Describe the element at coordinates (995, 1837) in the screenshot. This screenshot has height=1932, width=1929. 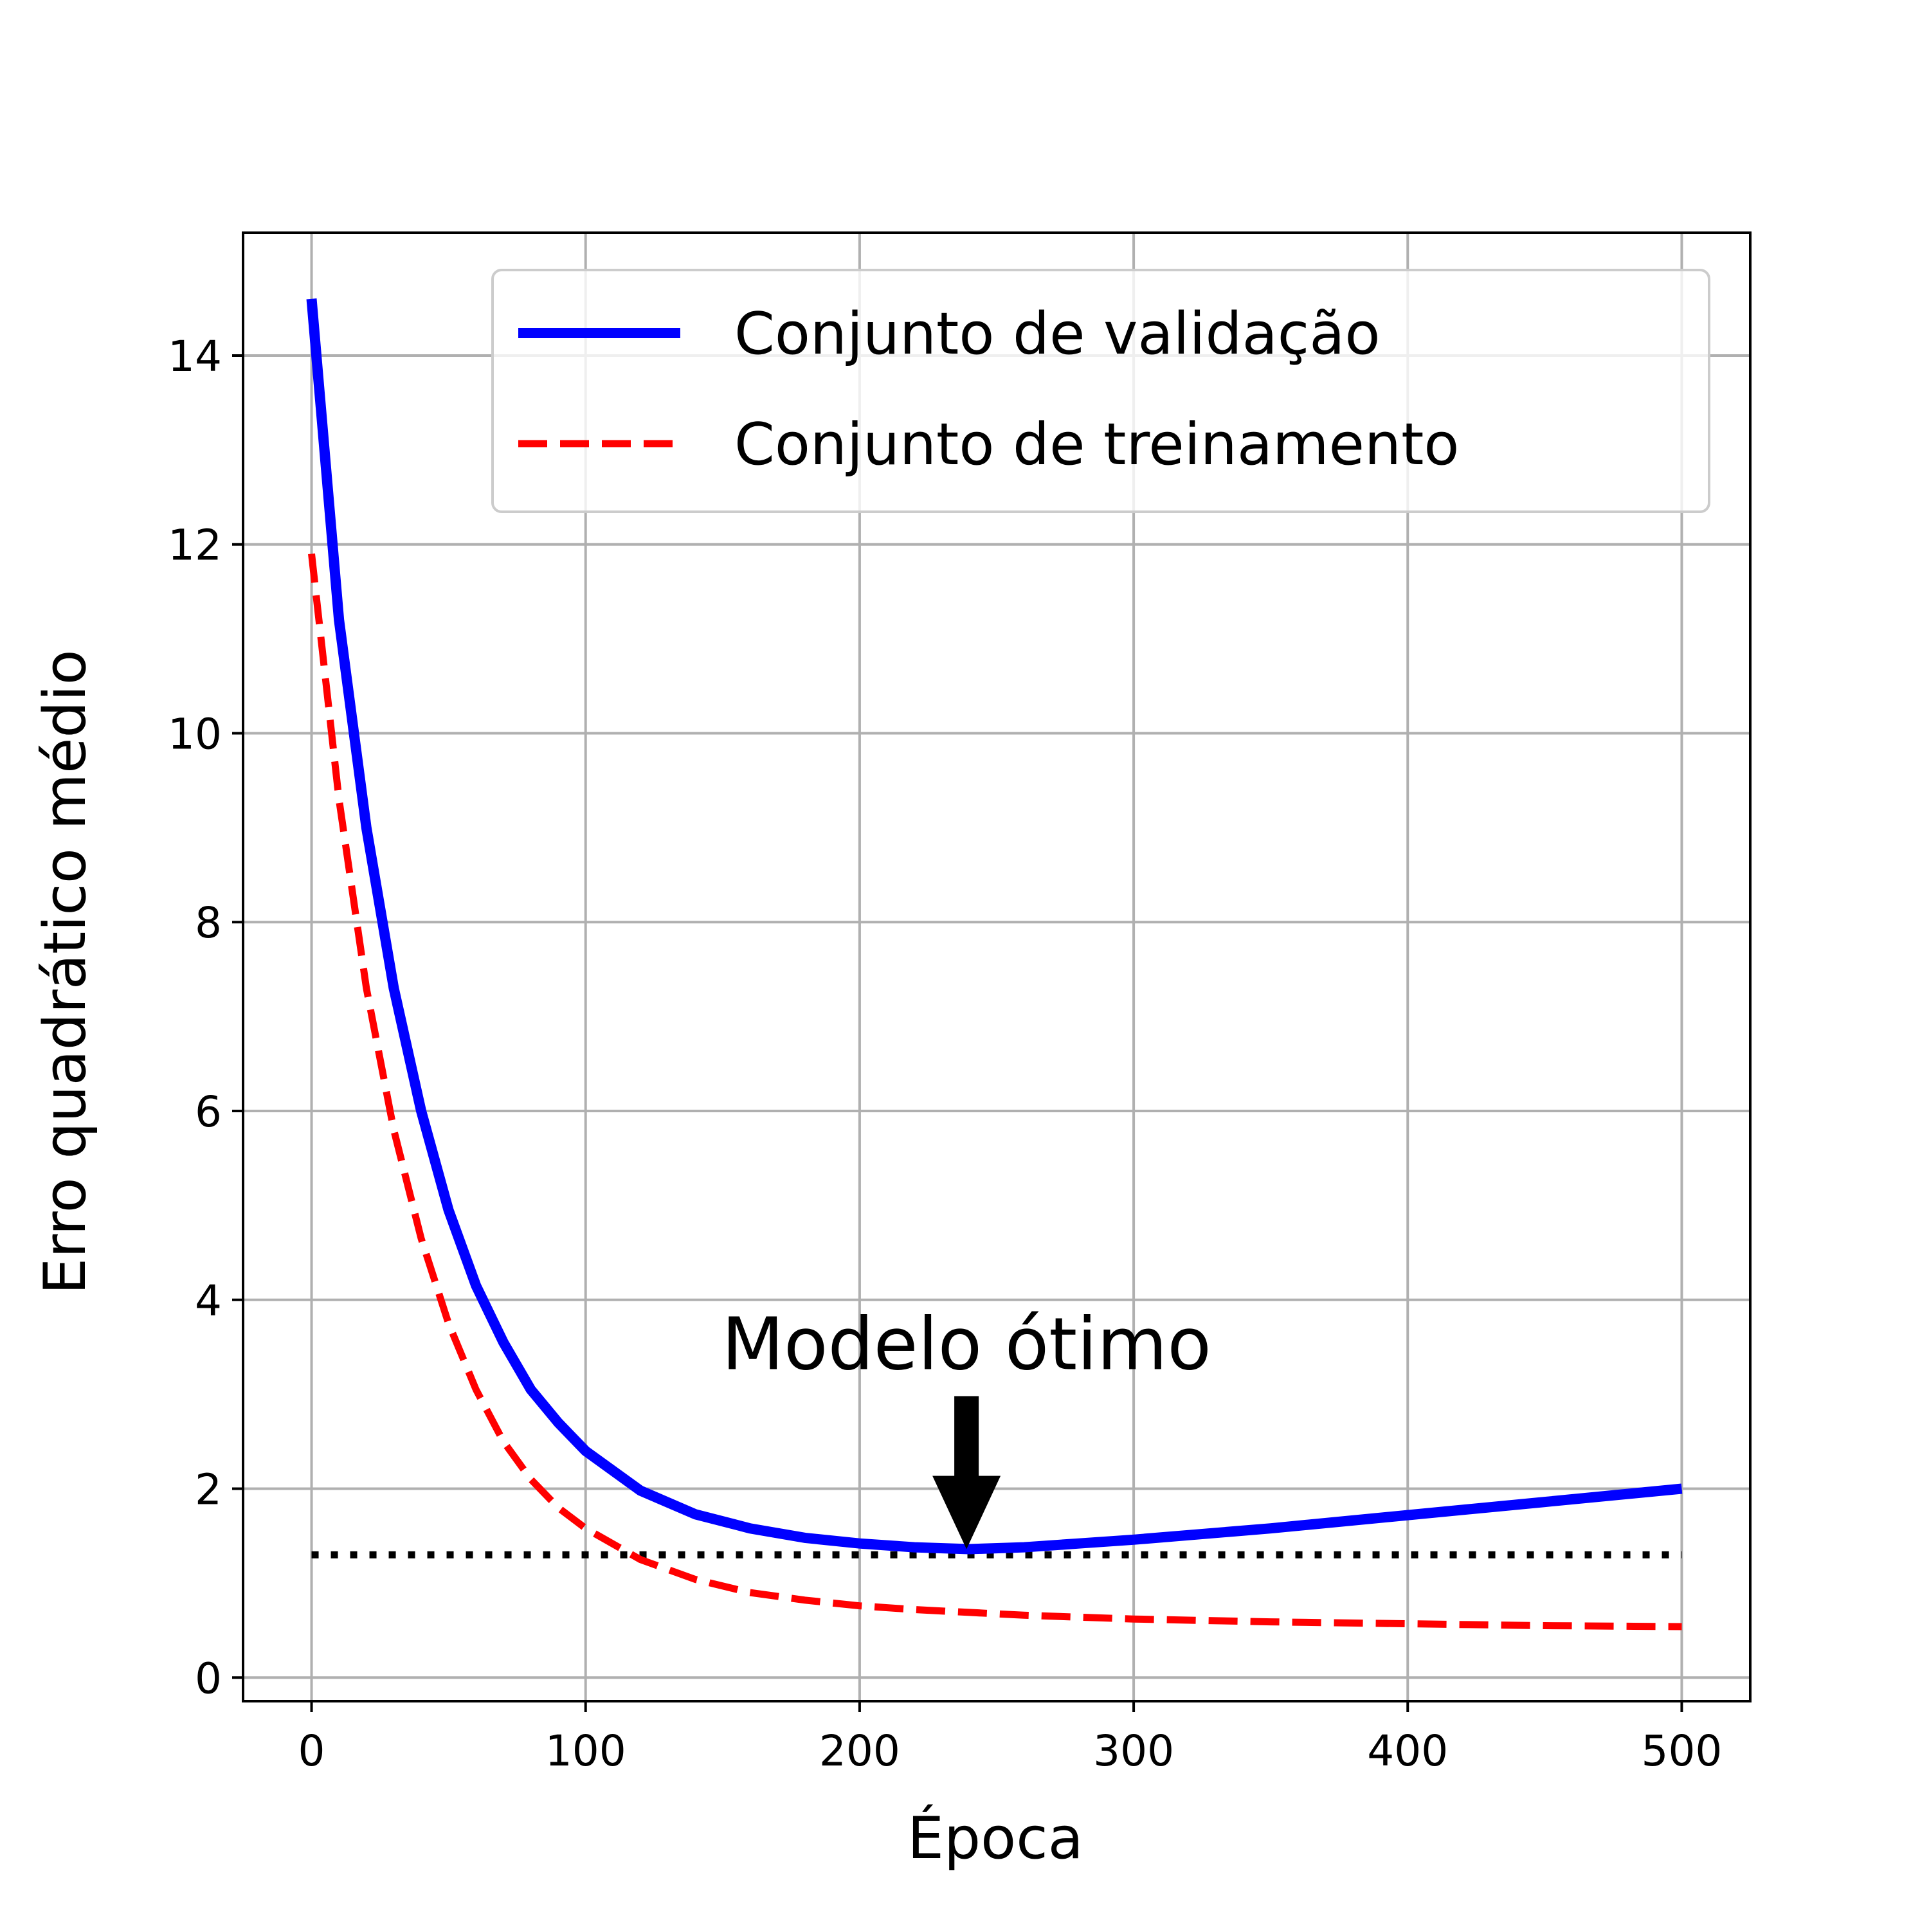
I see `x-axis-label: Época` at that location.